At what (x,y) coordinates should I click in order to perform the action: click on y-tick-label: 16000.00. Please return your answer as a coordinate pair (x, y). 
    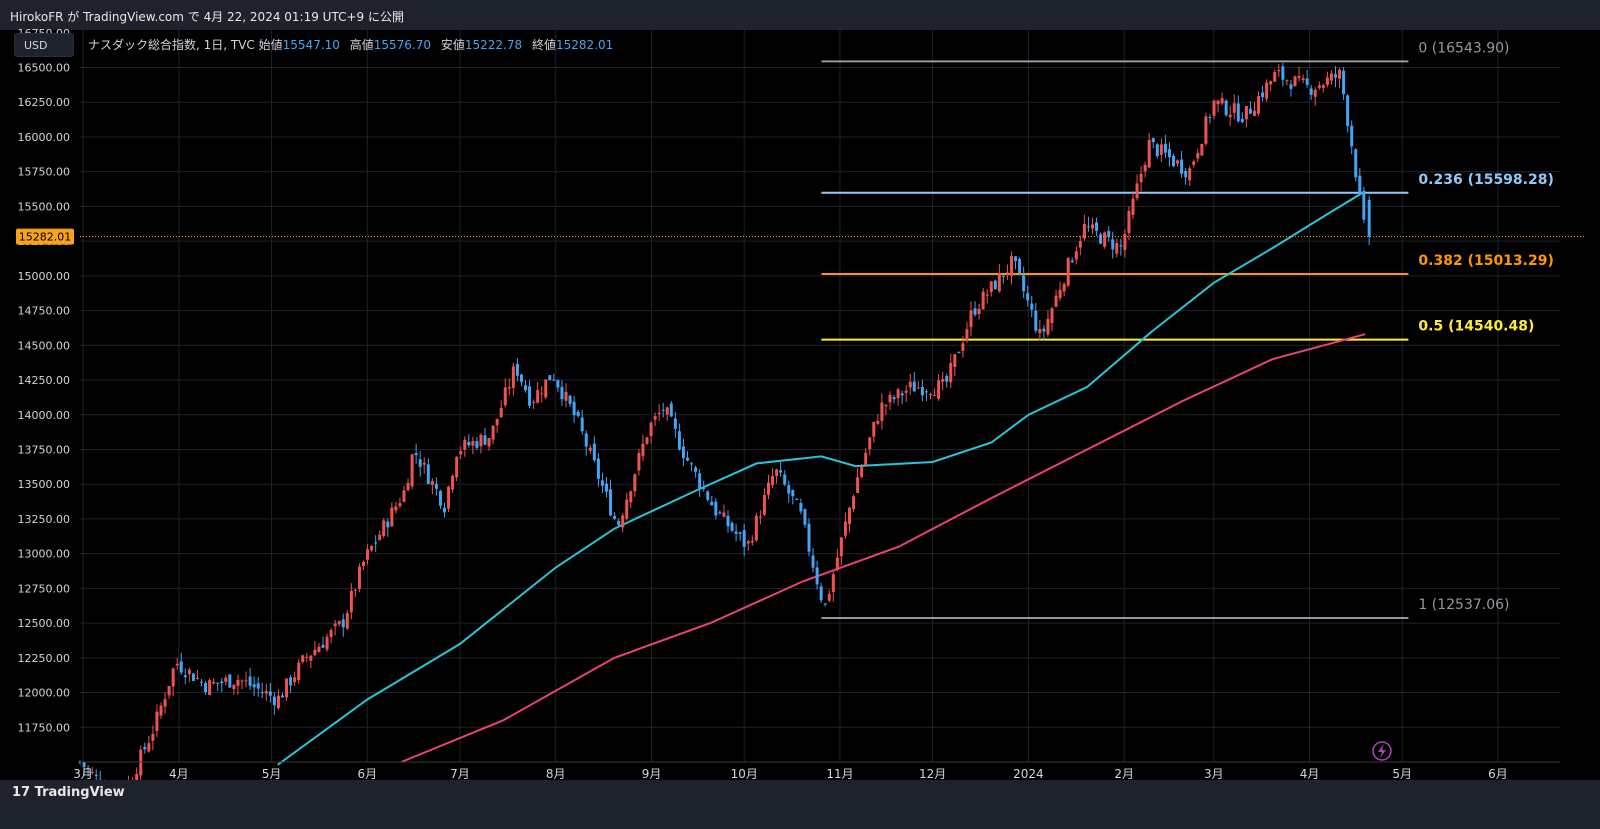
    Looking at the image, I should click on (44, 137).